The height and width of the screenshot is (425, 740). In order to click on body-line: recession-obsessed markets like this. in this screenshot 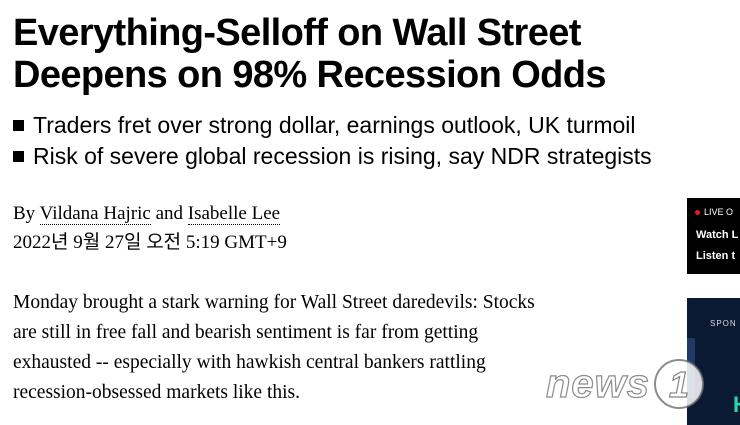, I will do `click(157, 392)`.